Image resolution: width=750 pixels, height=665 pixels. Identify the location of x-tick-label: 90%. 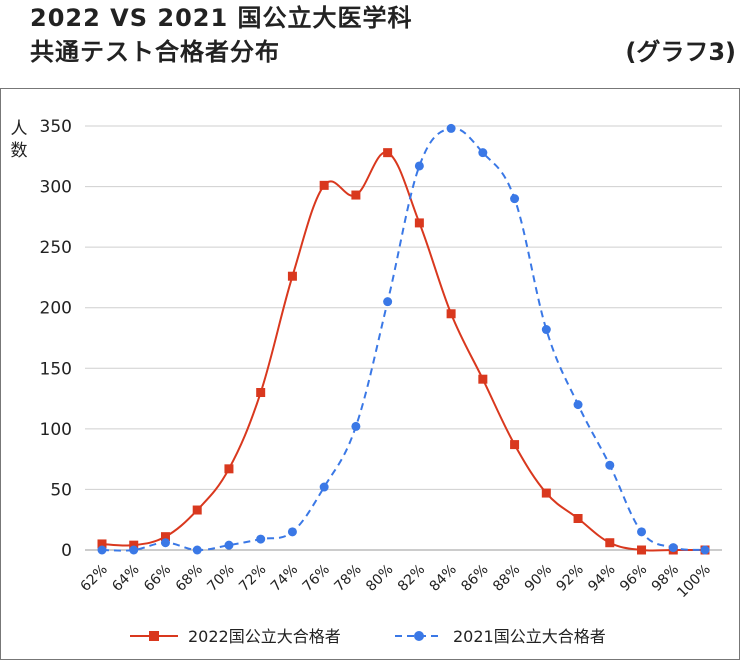
(538, 578).